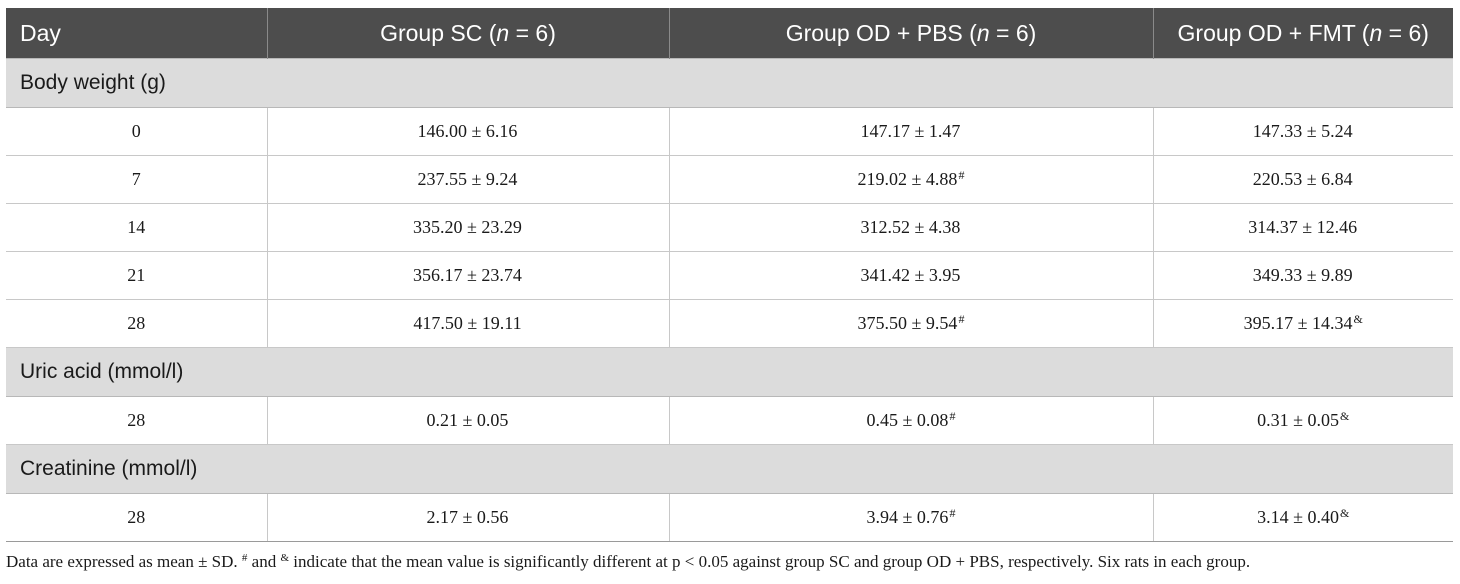 This screenshot has width=1460, height=584. I want to click on cell-group-sc: 237.55 ± 9.24, so click(468, 179).